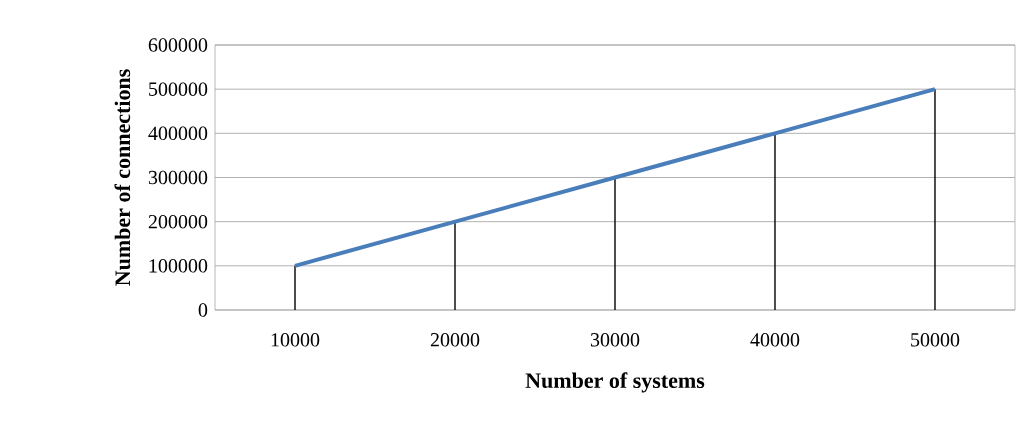 The image size is (1029, 438). I want to click on x-tick-label: 10000, so click(295, 340).